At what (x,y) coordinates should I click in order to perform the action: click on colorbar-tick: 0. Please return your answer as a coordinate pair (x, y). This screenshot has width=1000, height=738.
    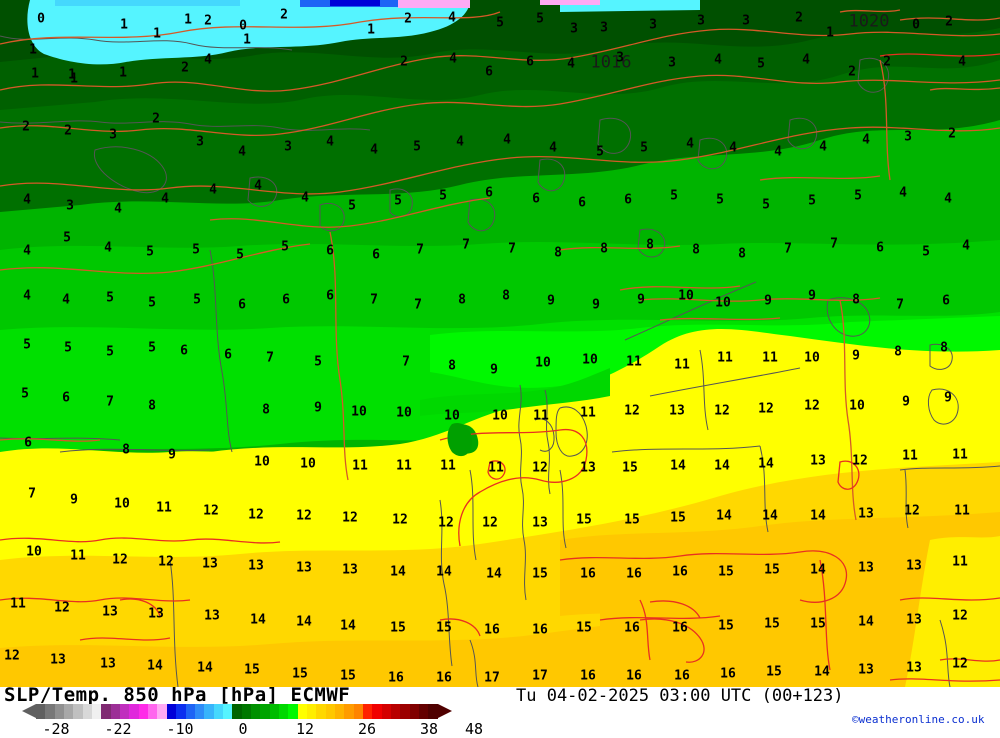
    Looking at the image, I should click on (243, 729).